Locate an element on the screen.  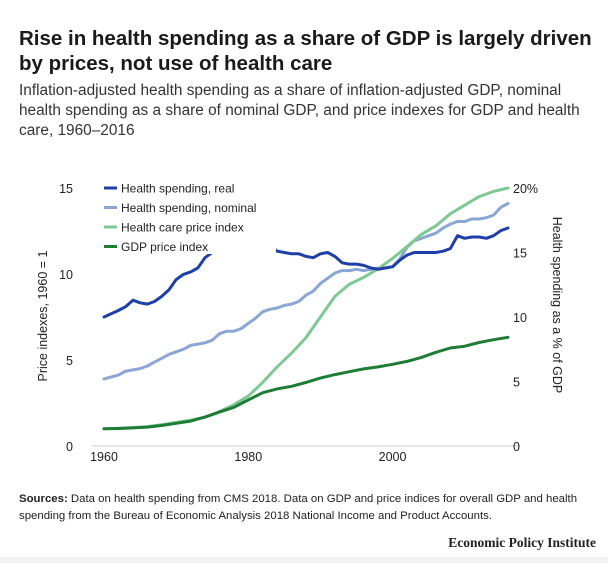
right-axis-label: Health spending as a % of GDP is located at coordinates (557, 305).